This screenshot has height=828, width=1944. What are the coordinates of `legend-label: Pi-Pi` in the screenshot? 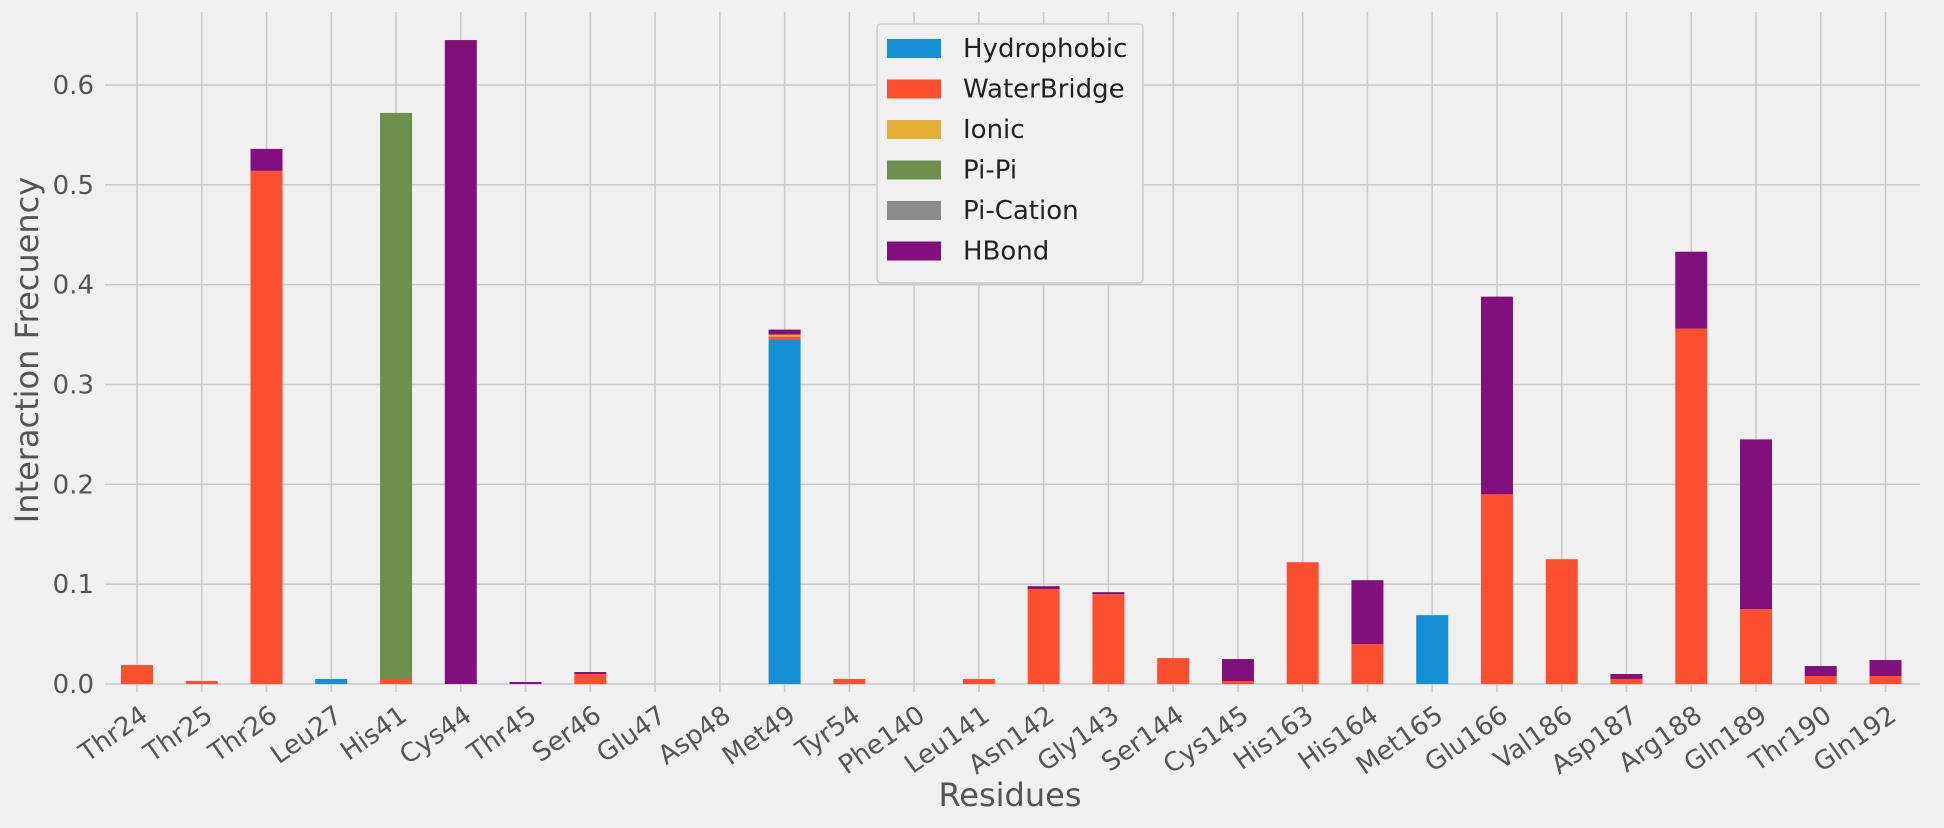 It's located at (990, 171).